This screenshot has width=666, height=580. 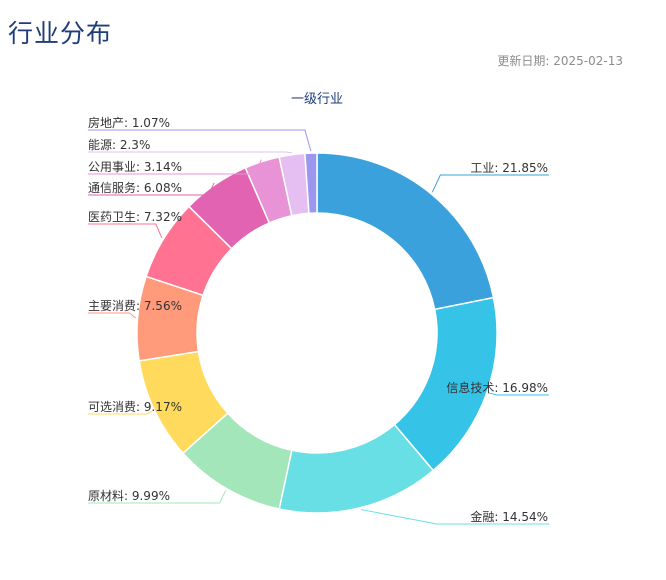 What do you see at coordinates (135, 187) in the screenshot?
I see `slice-label-8: 通信服务: 6.08%` at bounding box center [135, 187].